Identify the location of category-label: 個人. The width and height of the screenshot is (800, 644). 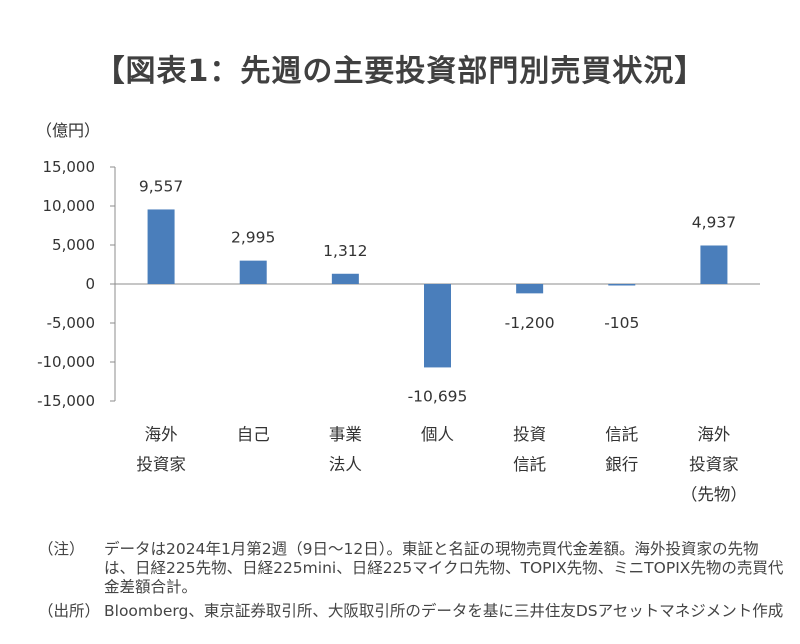
(437, 434).